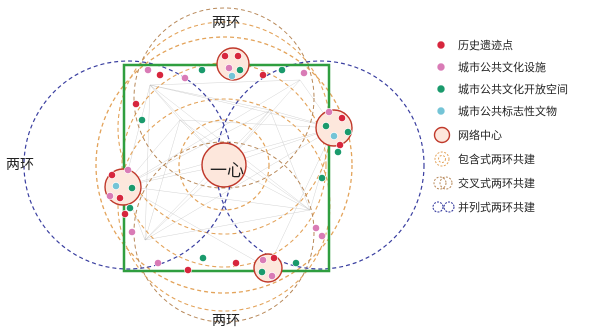 This screenshot has height=331, width=590. I want to click on red-dot-icon, so click(441, 45).